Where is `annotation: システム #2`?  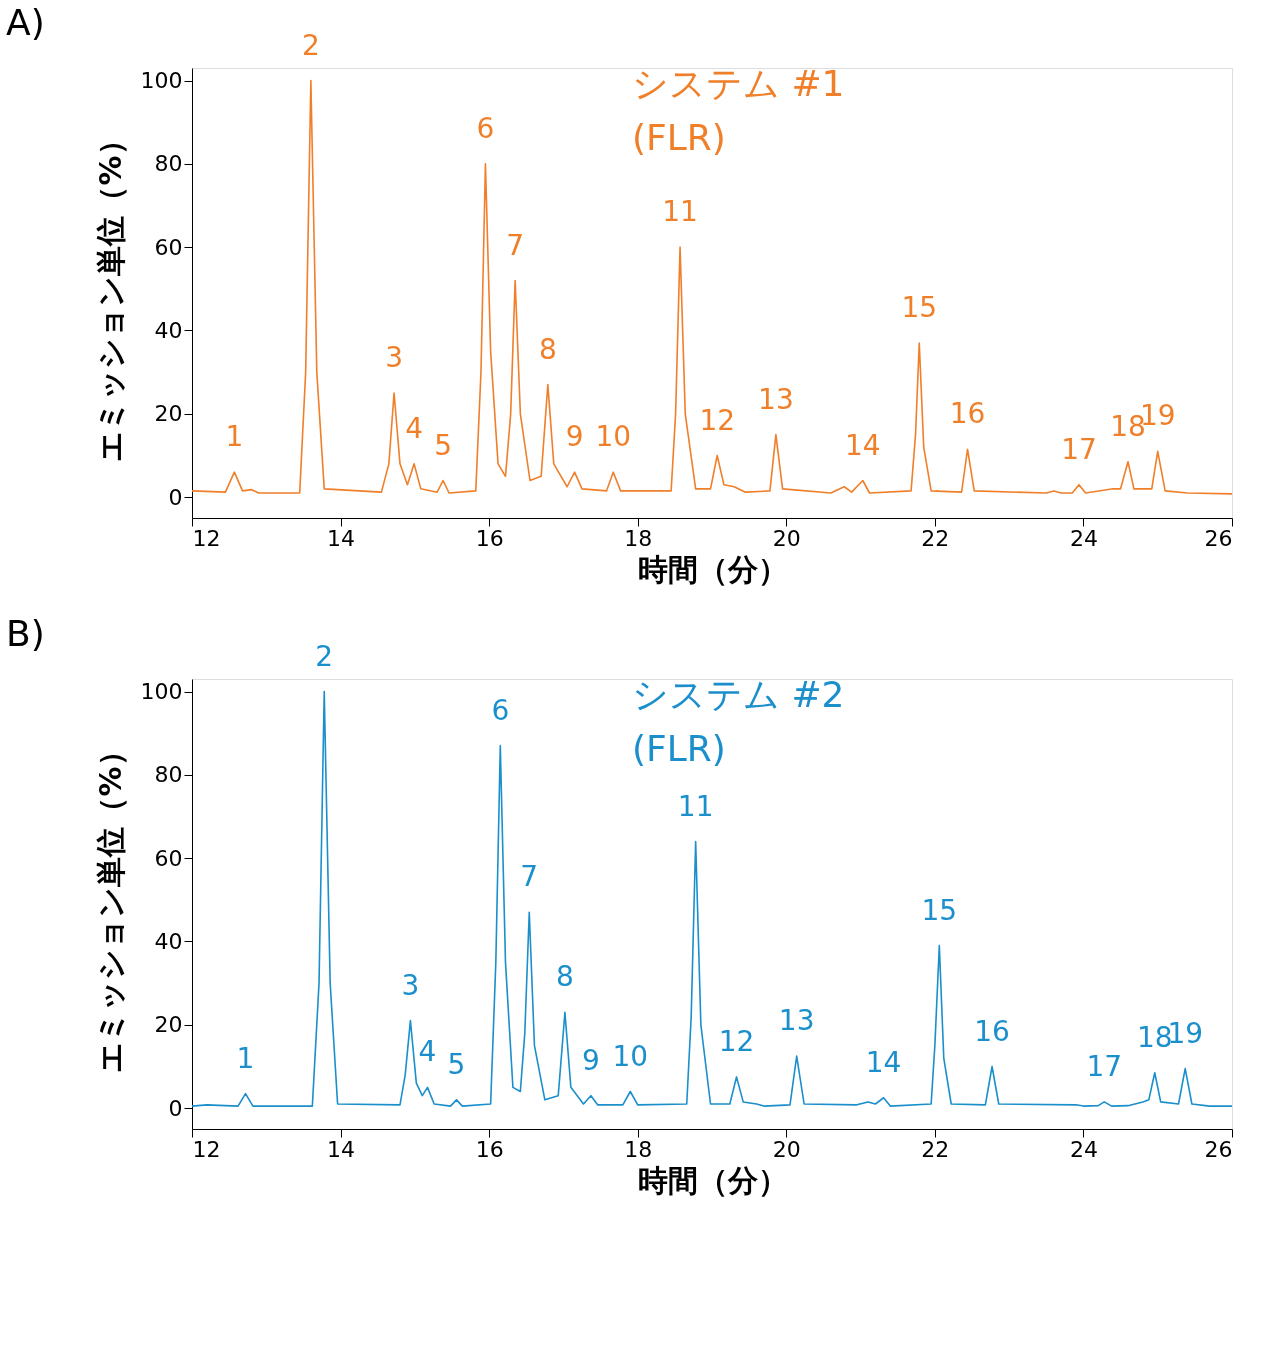 annotation: システム #2 is located at coordinates (738, 694).